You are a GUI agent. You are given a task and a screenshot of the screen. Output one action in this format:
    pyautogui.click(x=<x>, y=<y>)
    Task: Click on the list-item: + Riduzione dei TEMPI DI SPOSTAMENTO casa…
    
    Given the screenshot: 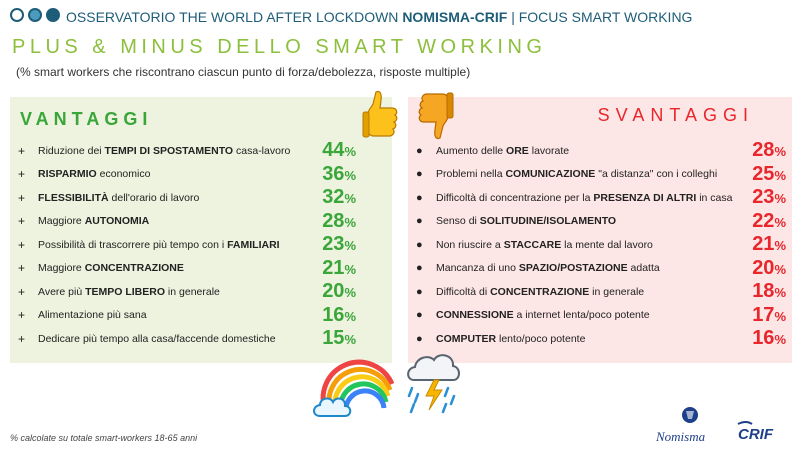 What is the action you would take?
    pyautogui.click(x=201, y=151)
    